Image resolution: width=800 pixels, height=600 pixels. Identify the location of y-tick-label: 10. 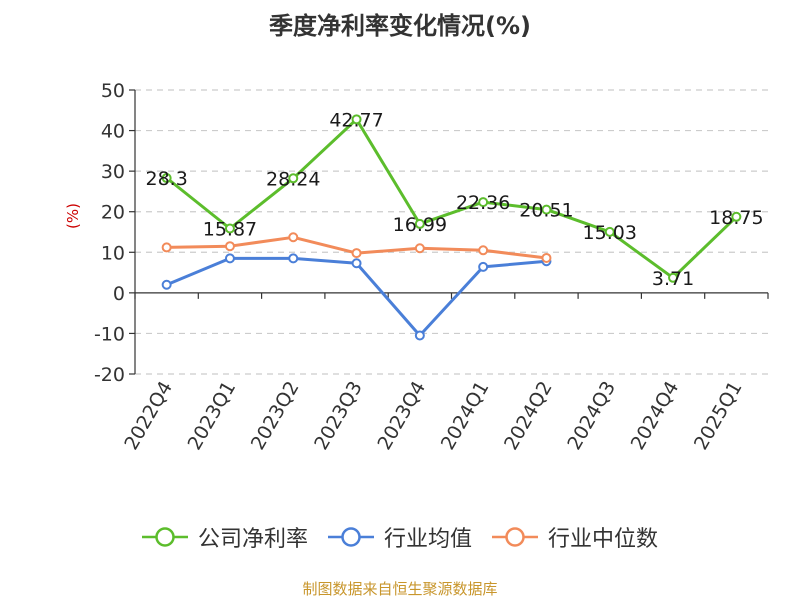
(113, 253).